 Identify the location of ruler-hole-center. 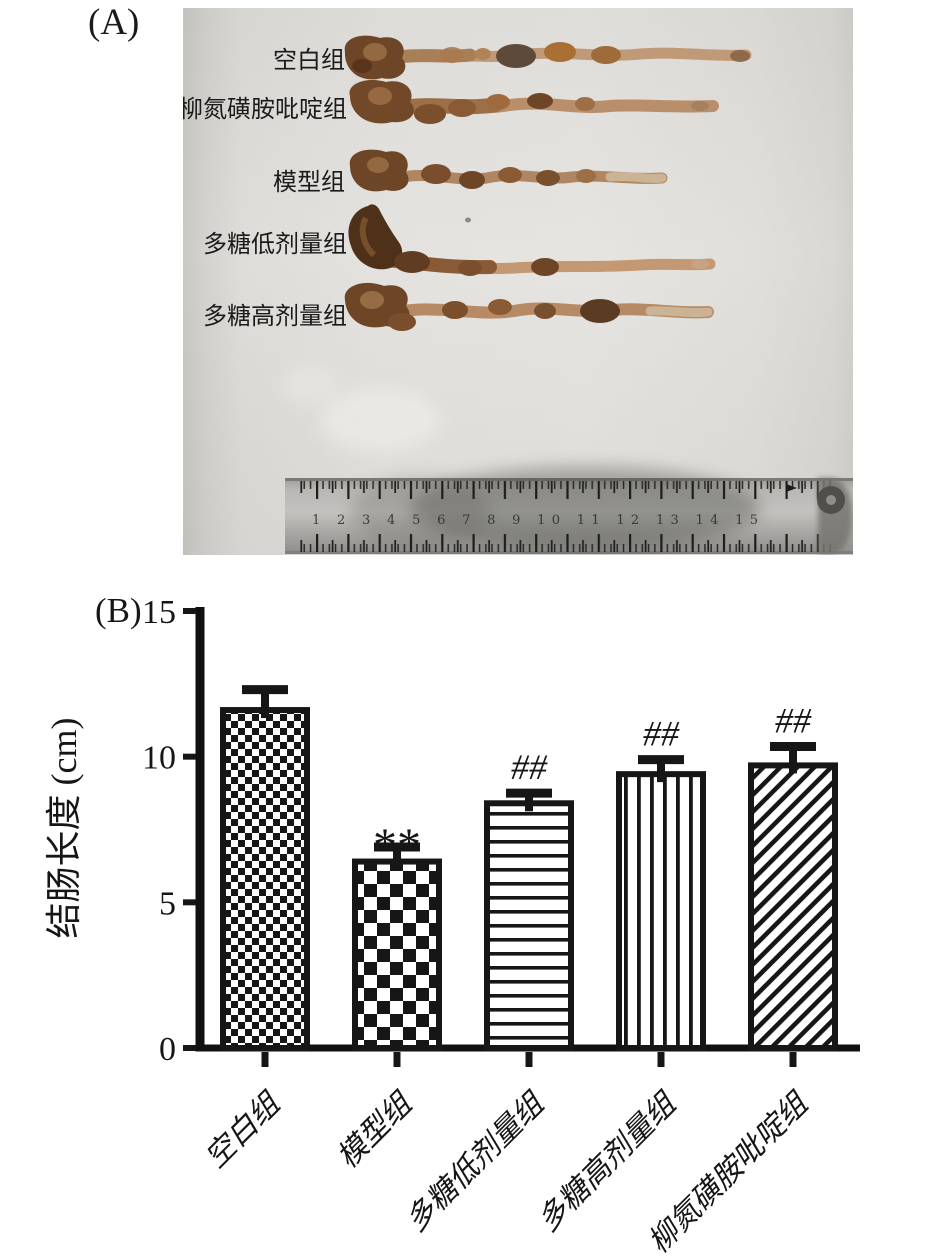
(831, 500).